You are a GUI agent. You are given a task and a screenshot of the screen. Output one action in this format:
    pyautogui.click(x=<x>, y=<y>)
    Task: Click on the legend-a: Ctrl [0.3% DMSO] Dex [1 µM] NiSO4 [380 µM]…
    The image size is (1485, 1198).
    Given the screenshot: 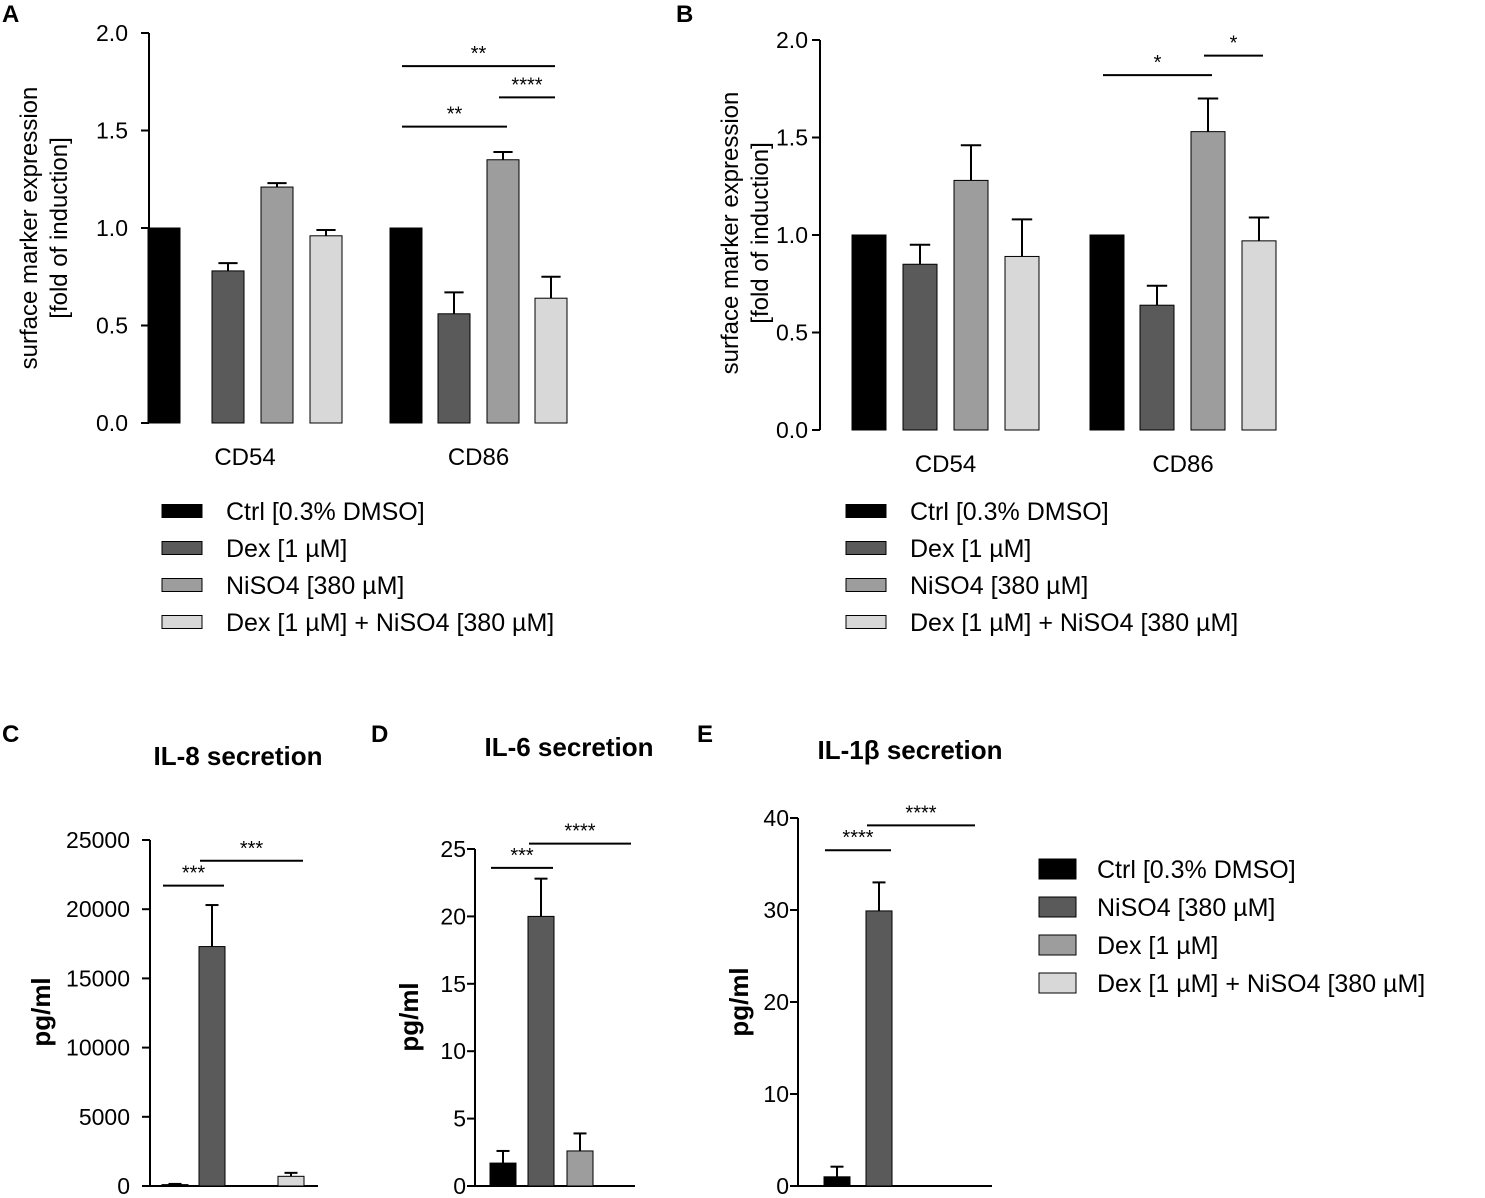 What is the action you would take?
    pyautogui.click(x=357, y=567)
    